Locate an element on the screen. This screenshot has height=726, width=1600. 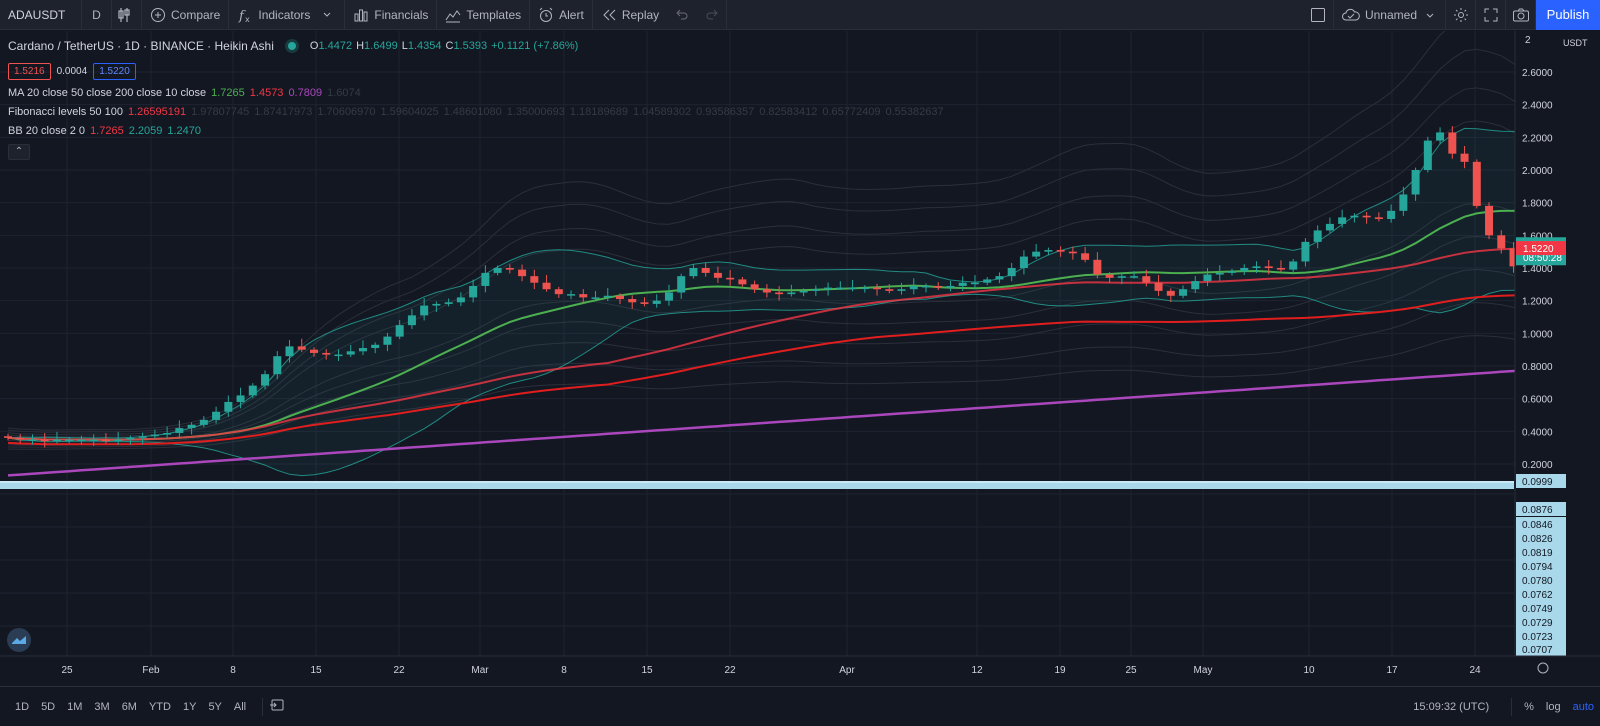
range-1d-button: 1D is located at coordinates (22, 706).